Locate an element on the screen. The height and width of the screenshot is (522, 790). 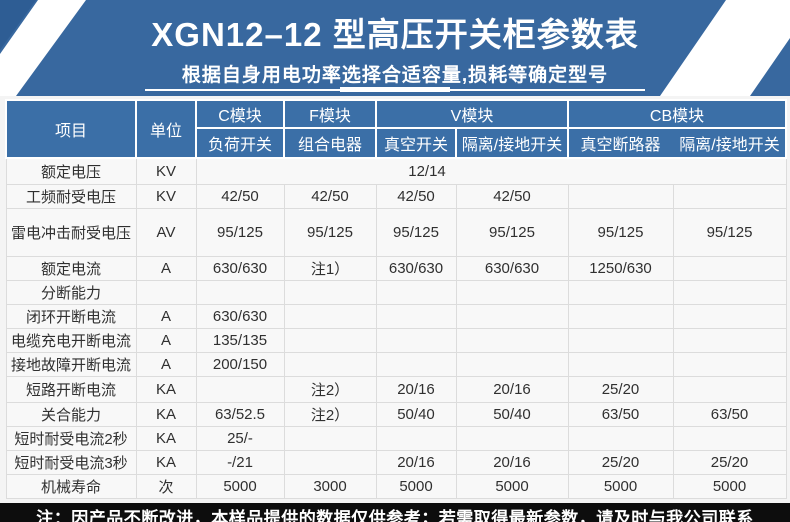
table-row: 机械寿命 次 5000 3000 5000 5000 5000 5000 is located at coordinates (396, 486).